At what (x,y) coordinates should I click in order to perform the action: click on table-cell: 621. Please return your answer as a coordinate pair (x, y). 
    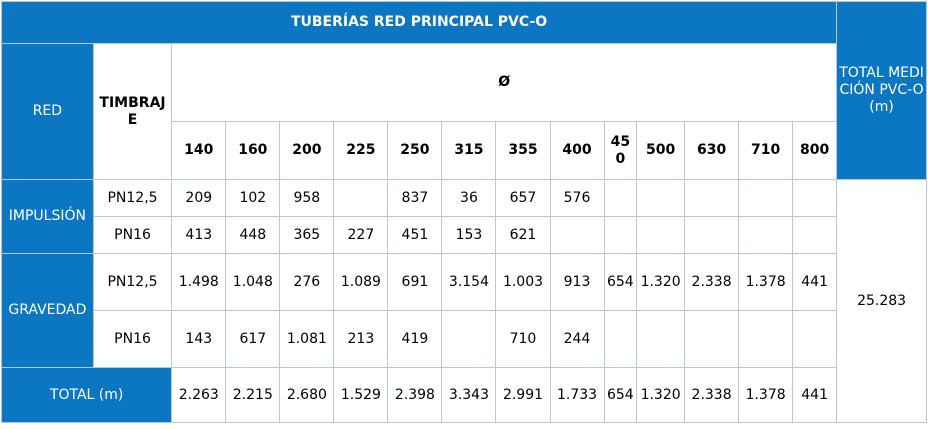
    Looking at the image, I should click on (523, 235).